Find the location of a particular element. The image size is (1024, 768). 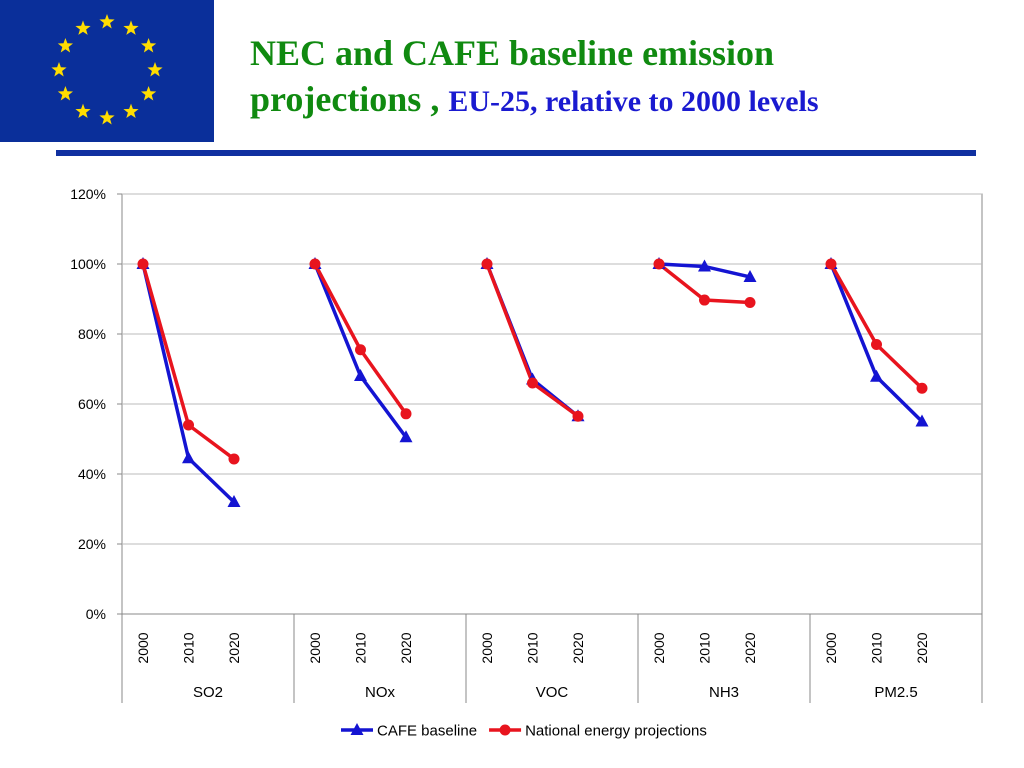

eu-stars-icon is located at coordinates (107, 69).